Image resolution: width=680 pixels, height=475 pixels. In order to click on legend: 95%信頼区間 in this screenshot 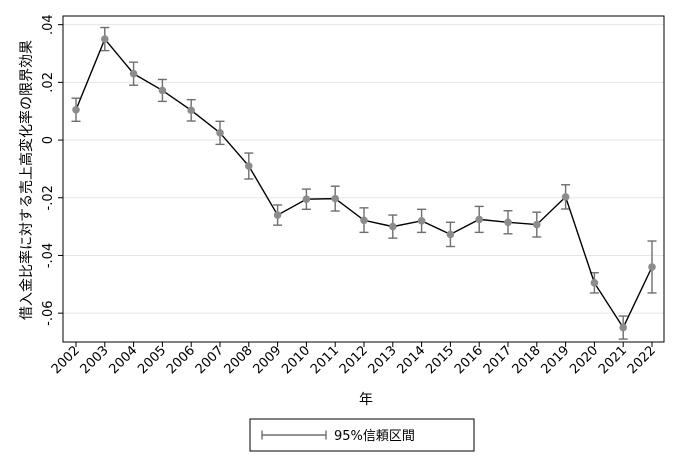, I will do `click(362, 435)`.